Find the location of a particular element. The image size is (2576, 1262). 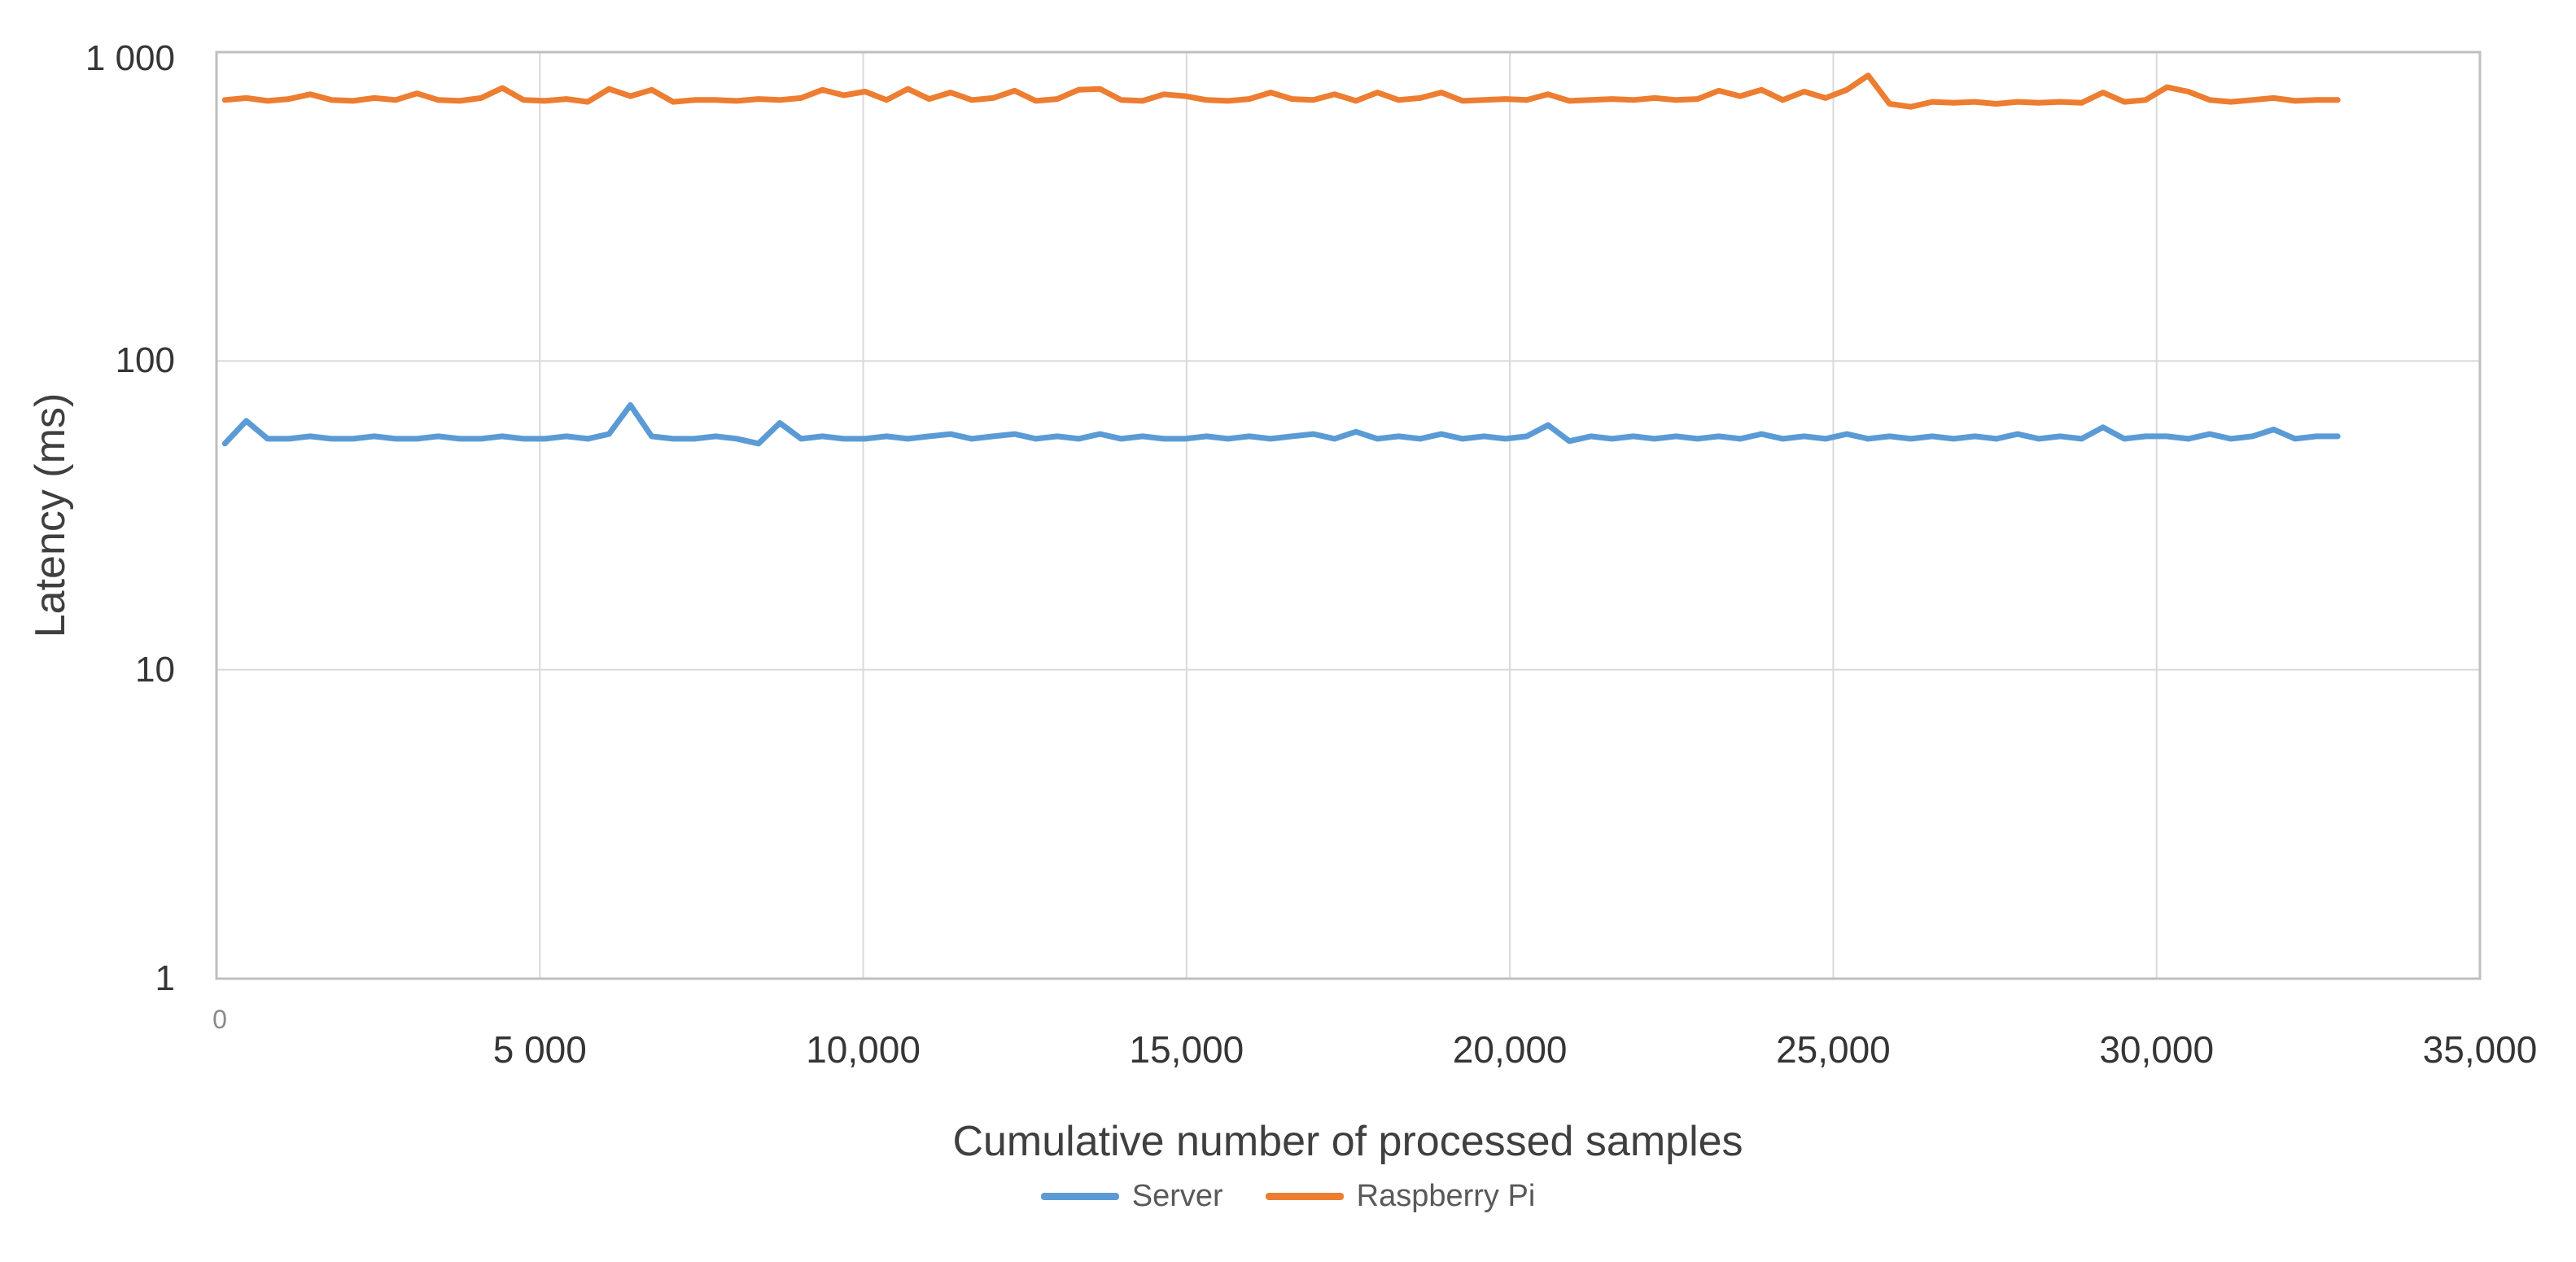

y-tick-label: 1 000 is located at coordinates (130, 58).